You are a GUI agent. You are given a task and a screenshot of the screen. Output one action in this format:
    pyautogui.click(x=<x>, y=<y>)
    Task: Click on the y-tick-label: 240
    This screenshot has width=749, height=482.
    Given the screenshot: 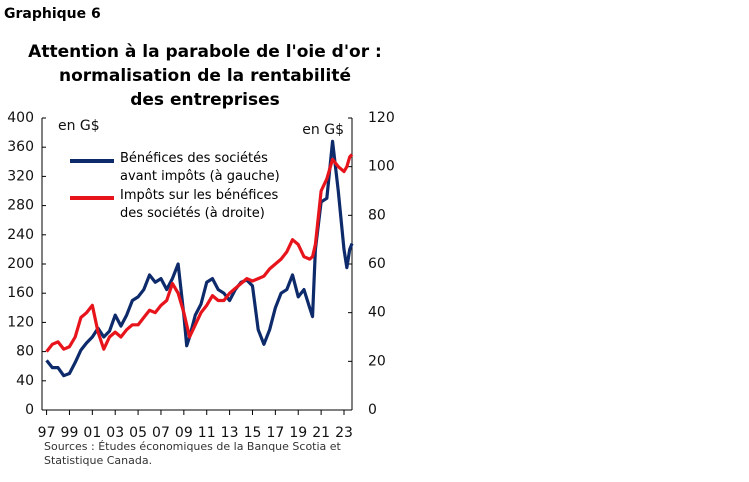 What is the action you would take?
    pyautogui.click(x=20, y=235)
    